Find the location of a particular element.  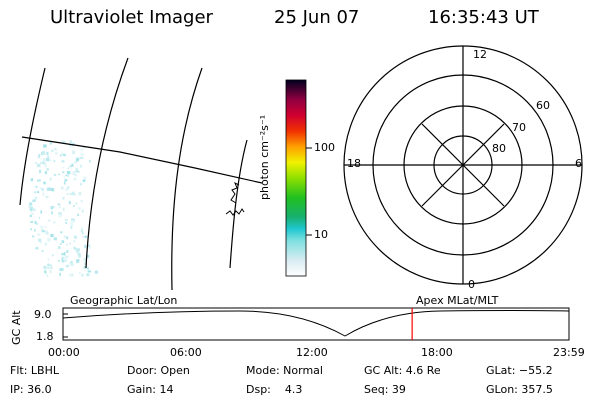

dsp-status: Dsp: 4.3 is located at coordinates (274, 389).